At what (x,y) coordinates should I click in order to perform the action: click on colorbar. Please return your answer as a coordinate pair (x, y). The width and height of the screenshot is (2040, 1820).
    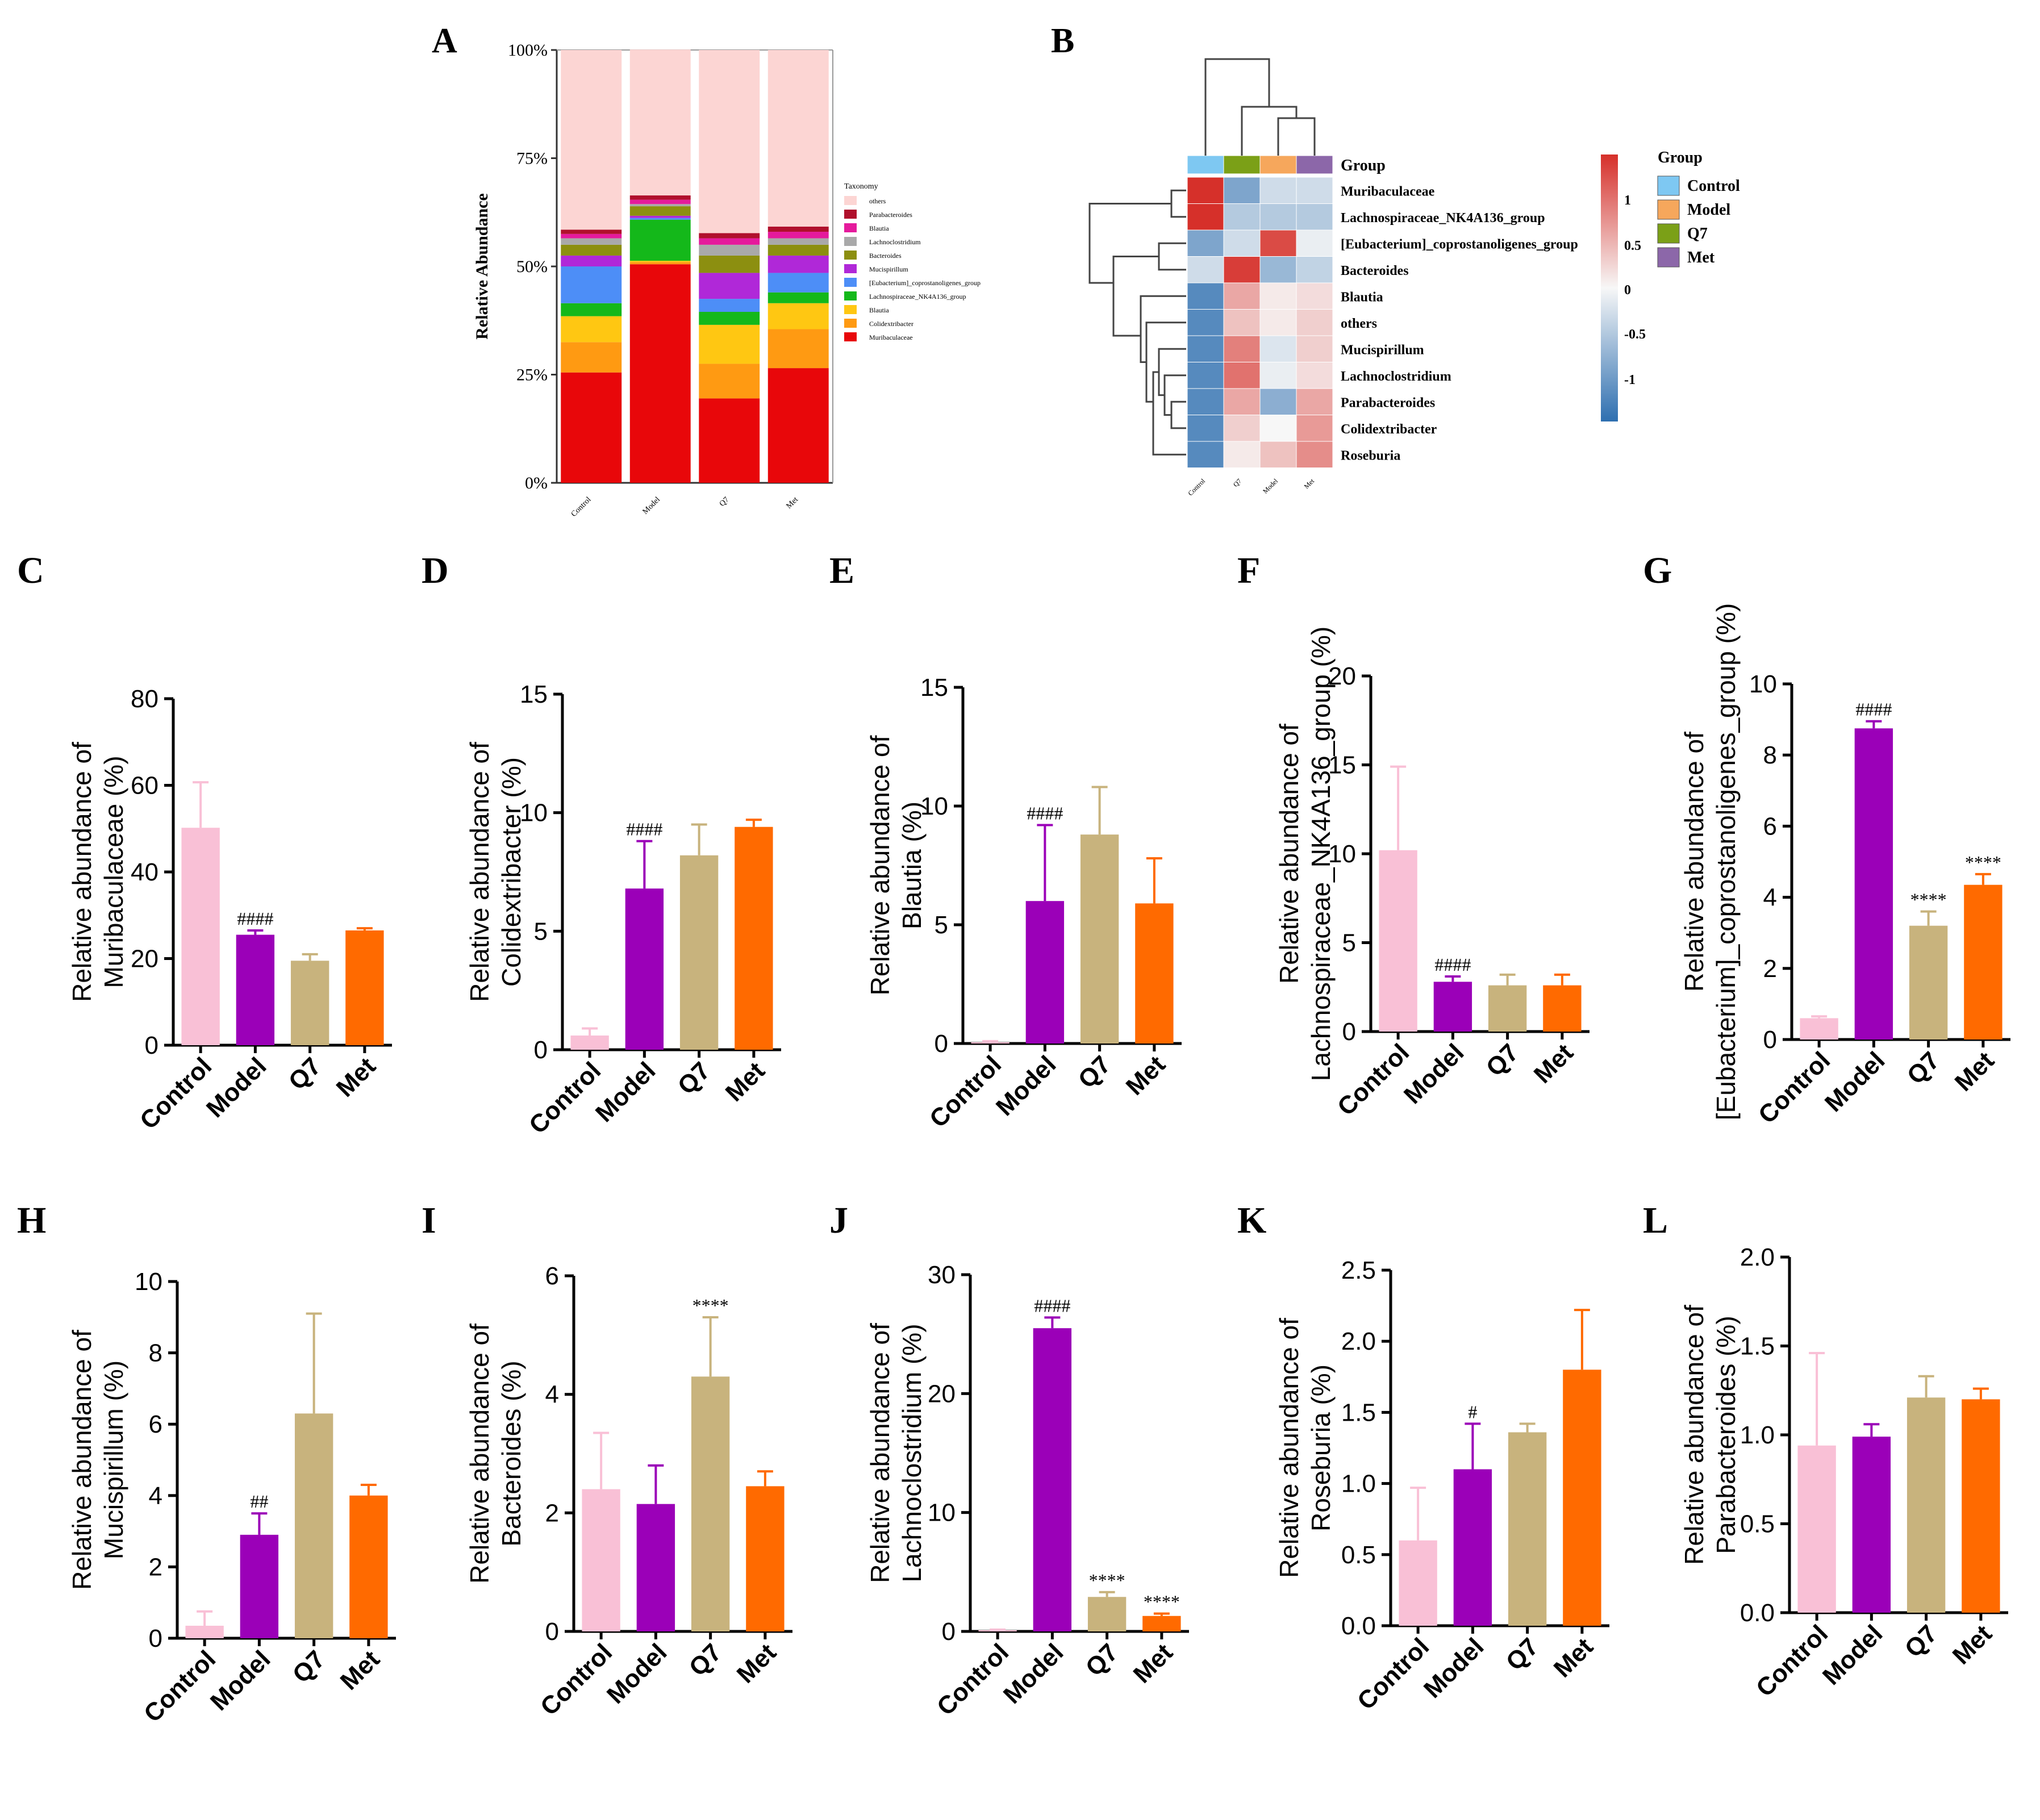
    Looking at the image, I should click on (1609, 288).